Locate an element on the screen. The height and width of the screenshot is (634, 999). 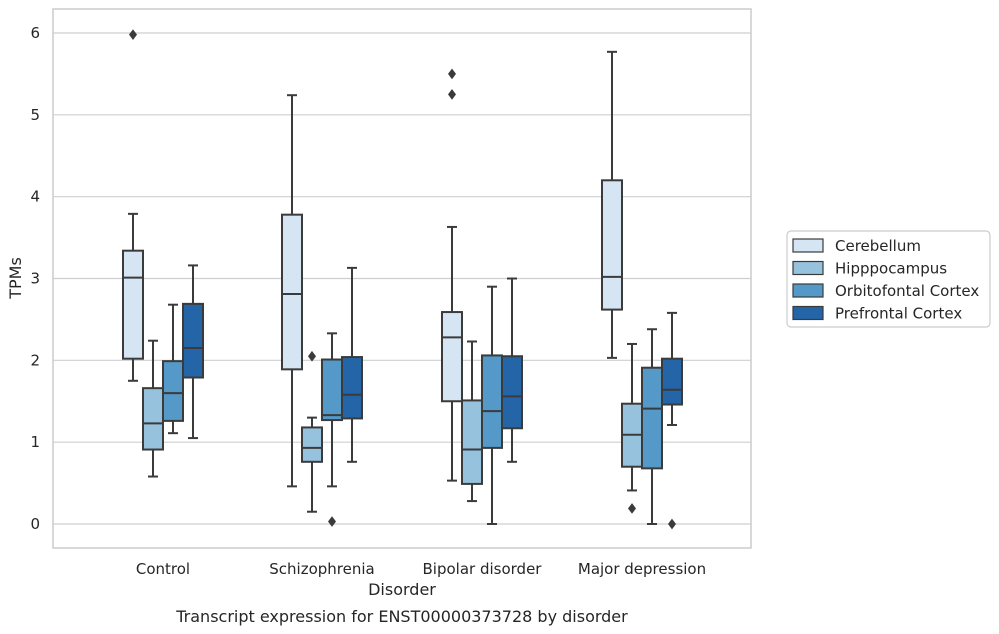
x-tick-label: Control is located at coordinates (163, 569).